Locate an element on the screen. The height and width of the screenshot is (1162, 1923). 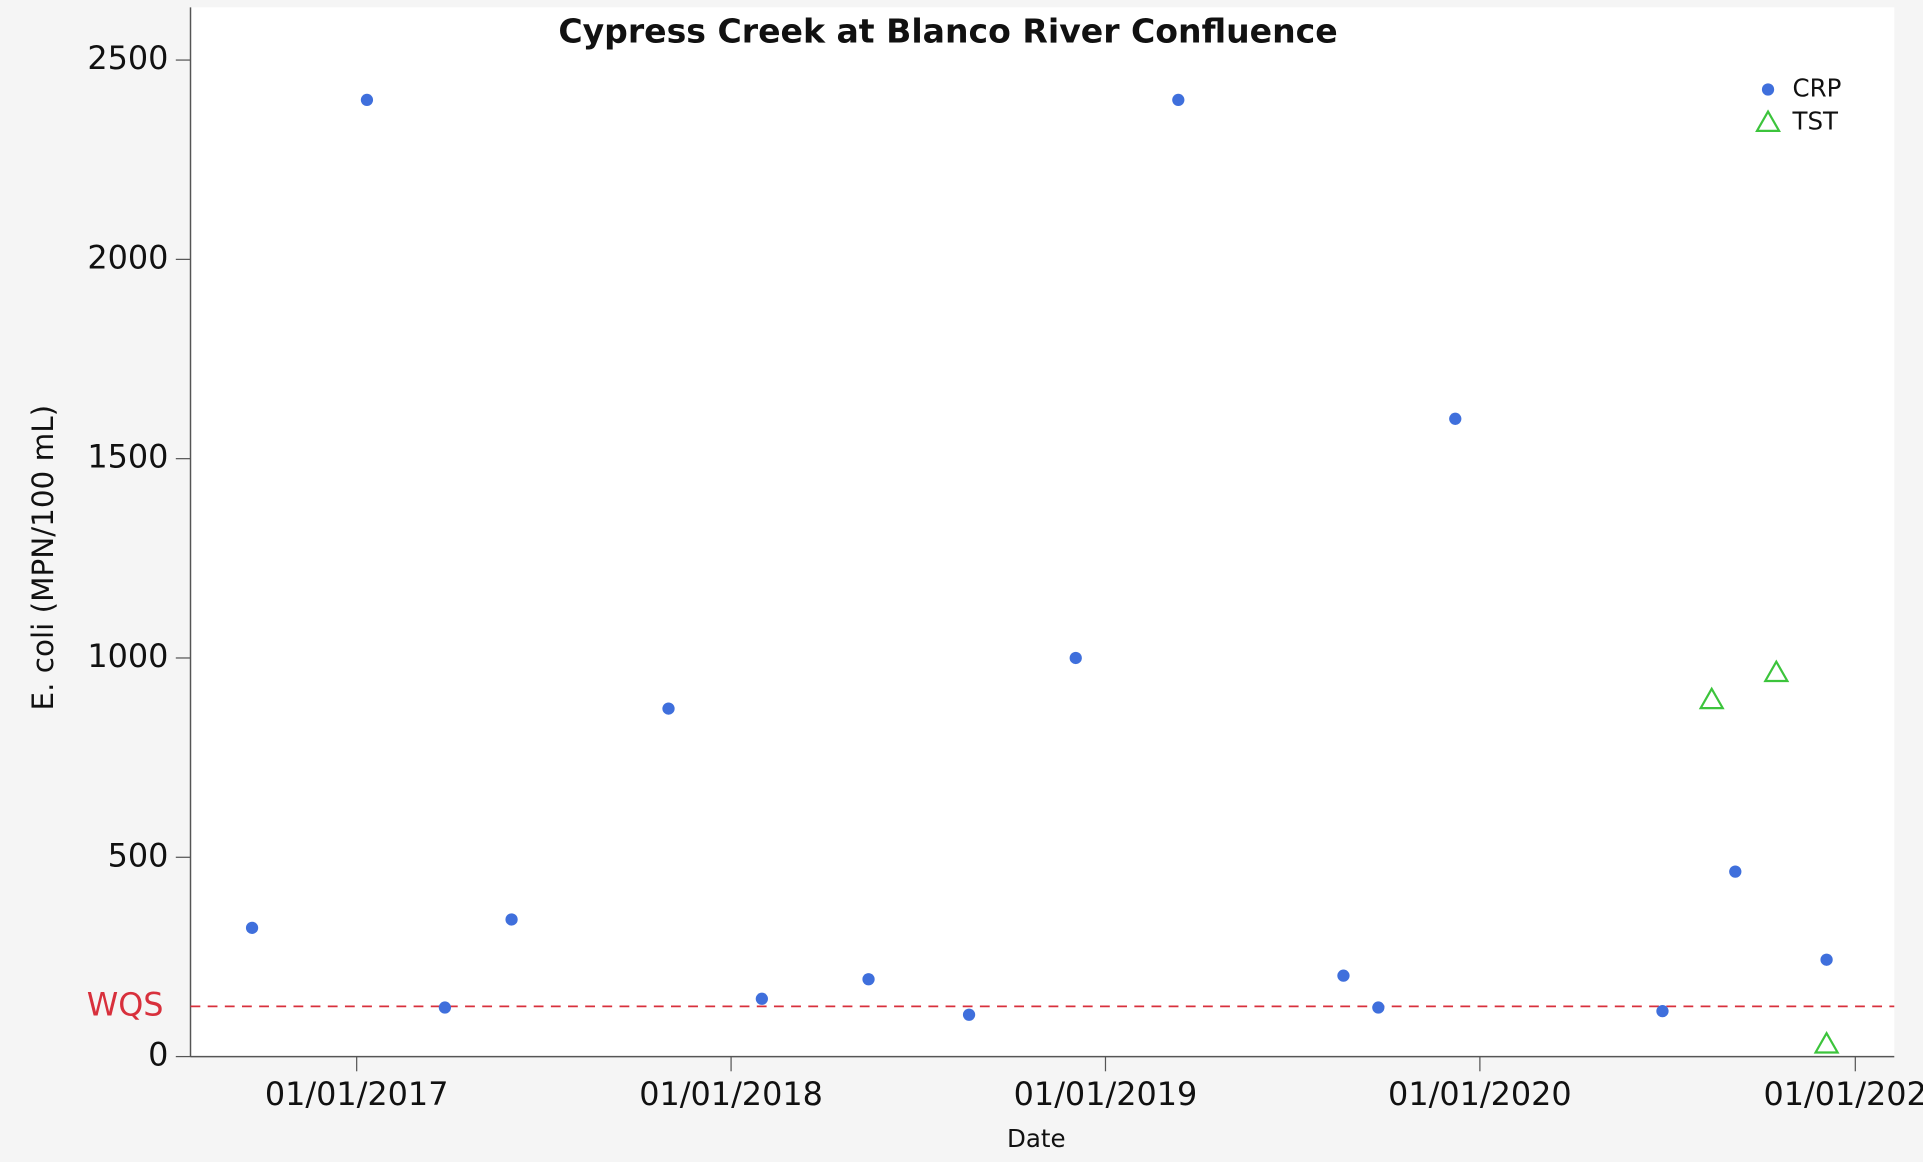
y-tick-label: 2500 is located at coordinates (127, 58).